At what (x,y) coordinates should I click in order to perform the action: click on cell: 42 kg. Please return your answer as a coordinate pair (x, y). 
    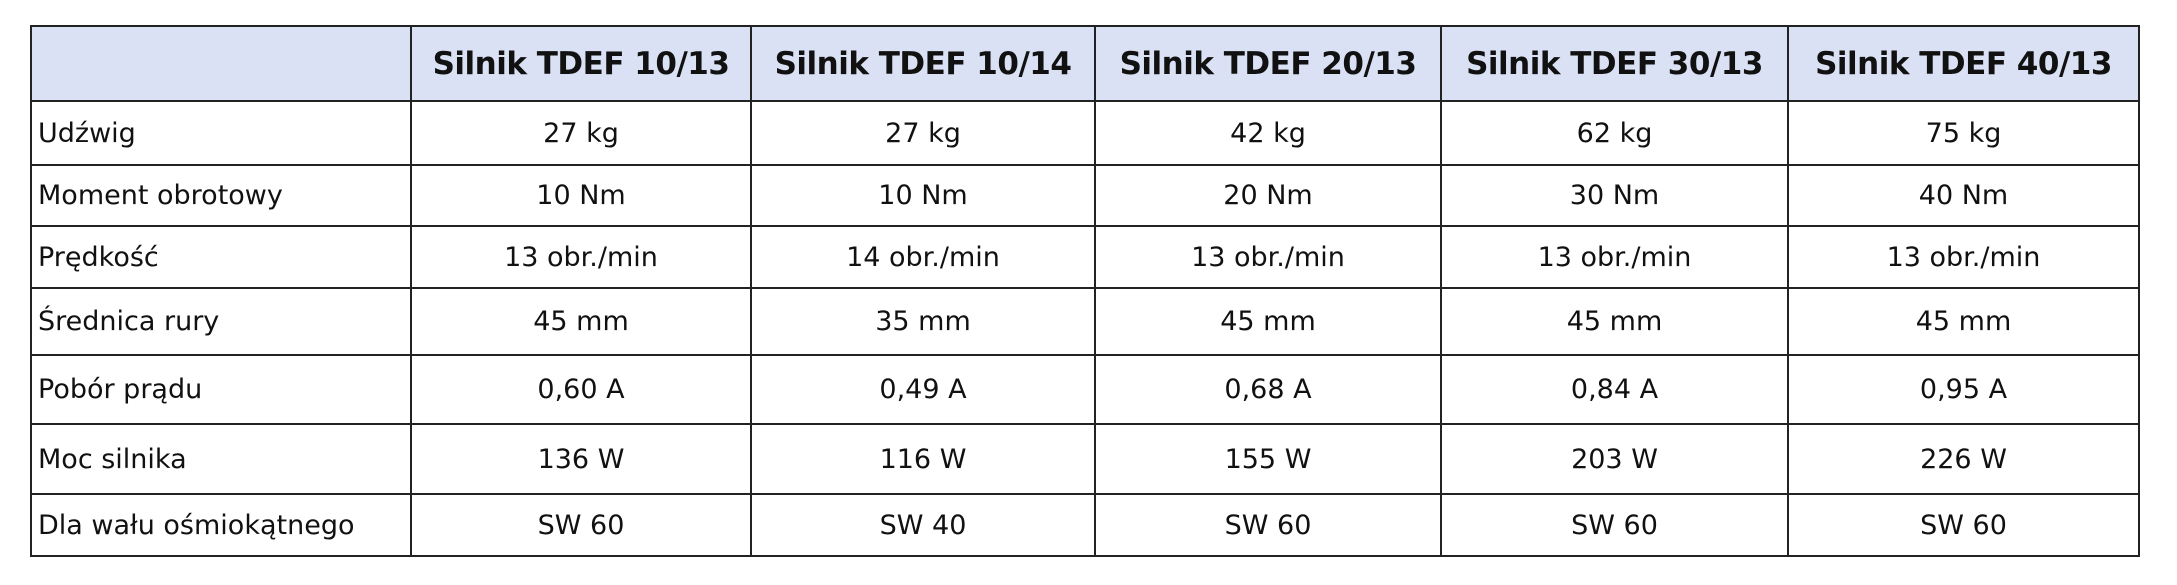
    Looking at the image, I should click on (1268, 133).